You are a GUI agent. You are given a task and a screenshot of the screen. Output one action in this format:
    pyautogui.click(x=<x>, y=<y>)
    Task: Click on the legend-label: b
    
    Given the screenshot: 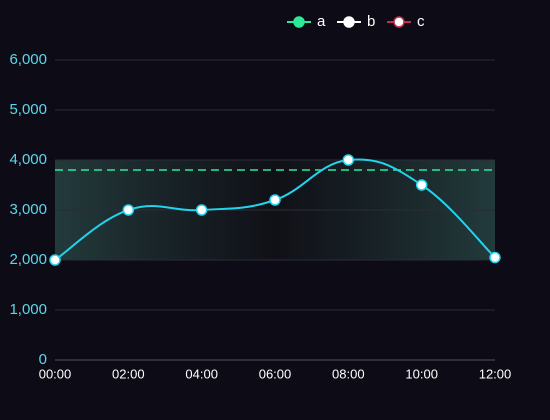 What is the action you would take?
    pyautogui.click(x=371, y=21)
    